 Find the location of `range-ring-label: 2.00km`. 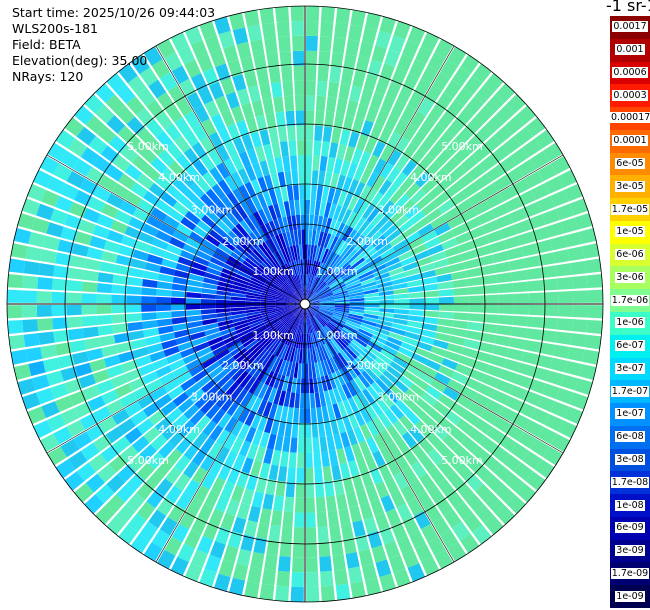

range-ring-label: 2.00km is located at coordinates (367, 241).